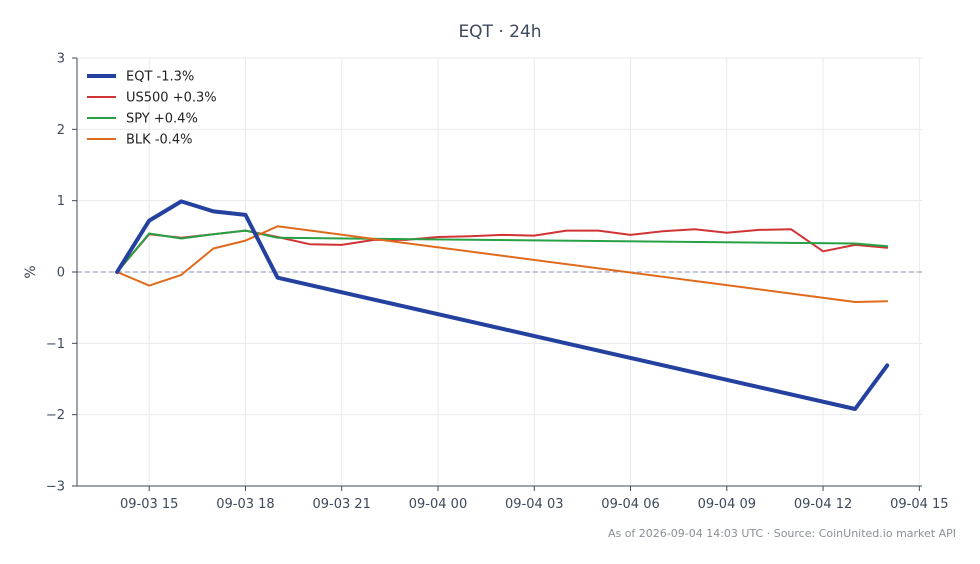  I want to click on y-tick-label: −2, so click(55, 415).